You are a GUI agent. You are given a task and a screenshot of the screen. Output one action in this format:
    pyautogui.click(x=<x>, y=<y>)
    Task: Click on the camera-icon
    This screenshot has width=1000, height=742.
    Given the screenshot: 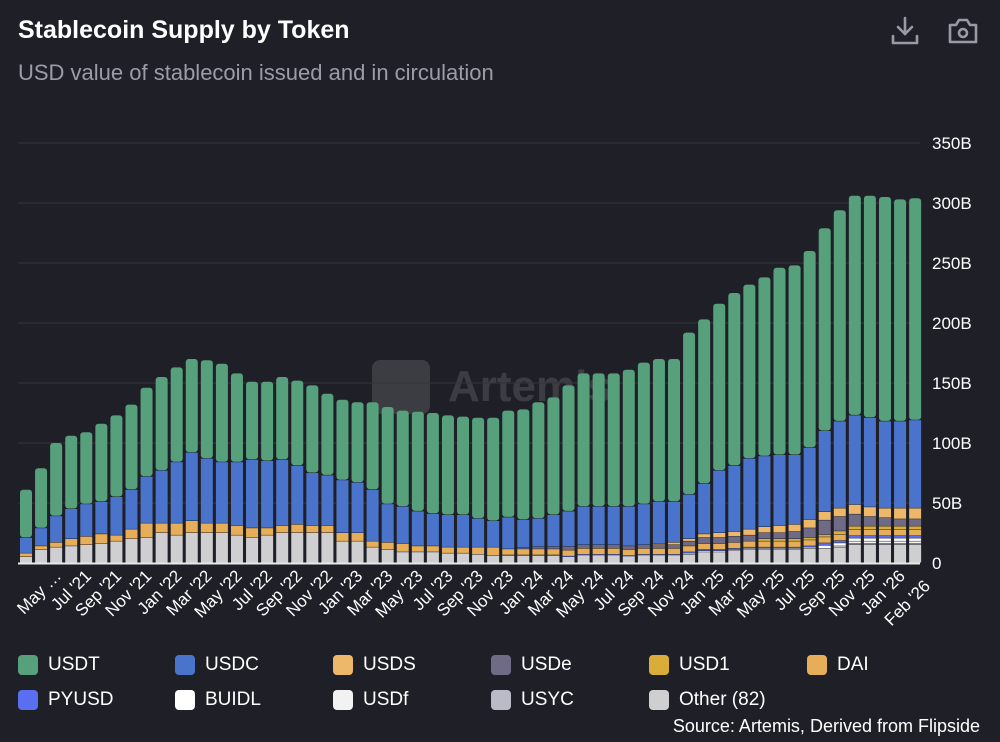 What is the action you would take?
    pyautogui.click(x=963, y=31)
    